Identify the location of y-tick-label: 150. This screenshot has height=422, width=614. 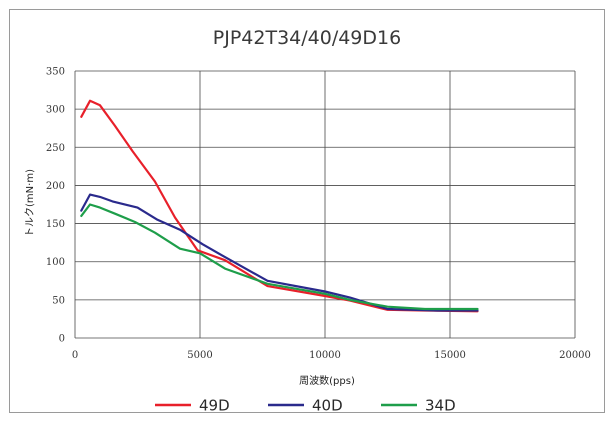
(55, 224).